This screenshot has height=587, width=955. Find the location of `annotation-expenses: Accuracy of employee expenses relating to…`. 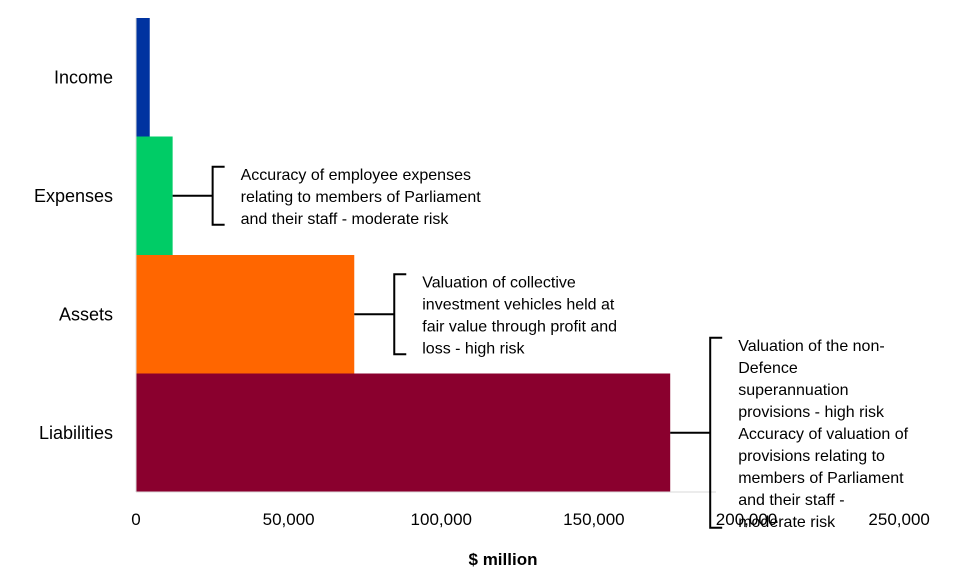

annotation-expenses: Accuracy of employee expenses relating to… is located at coordinates (327, 196).